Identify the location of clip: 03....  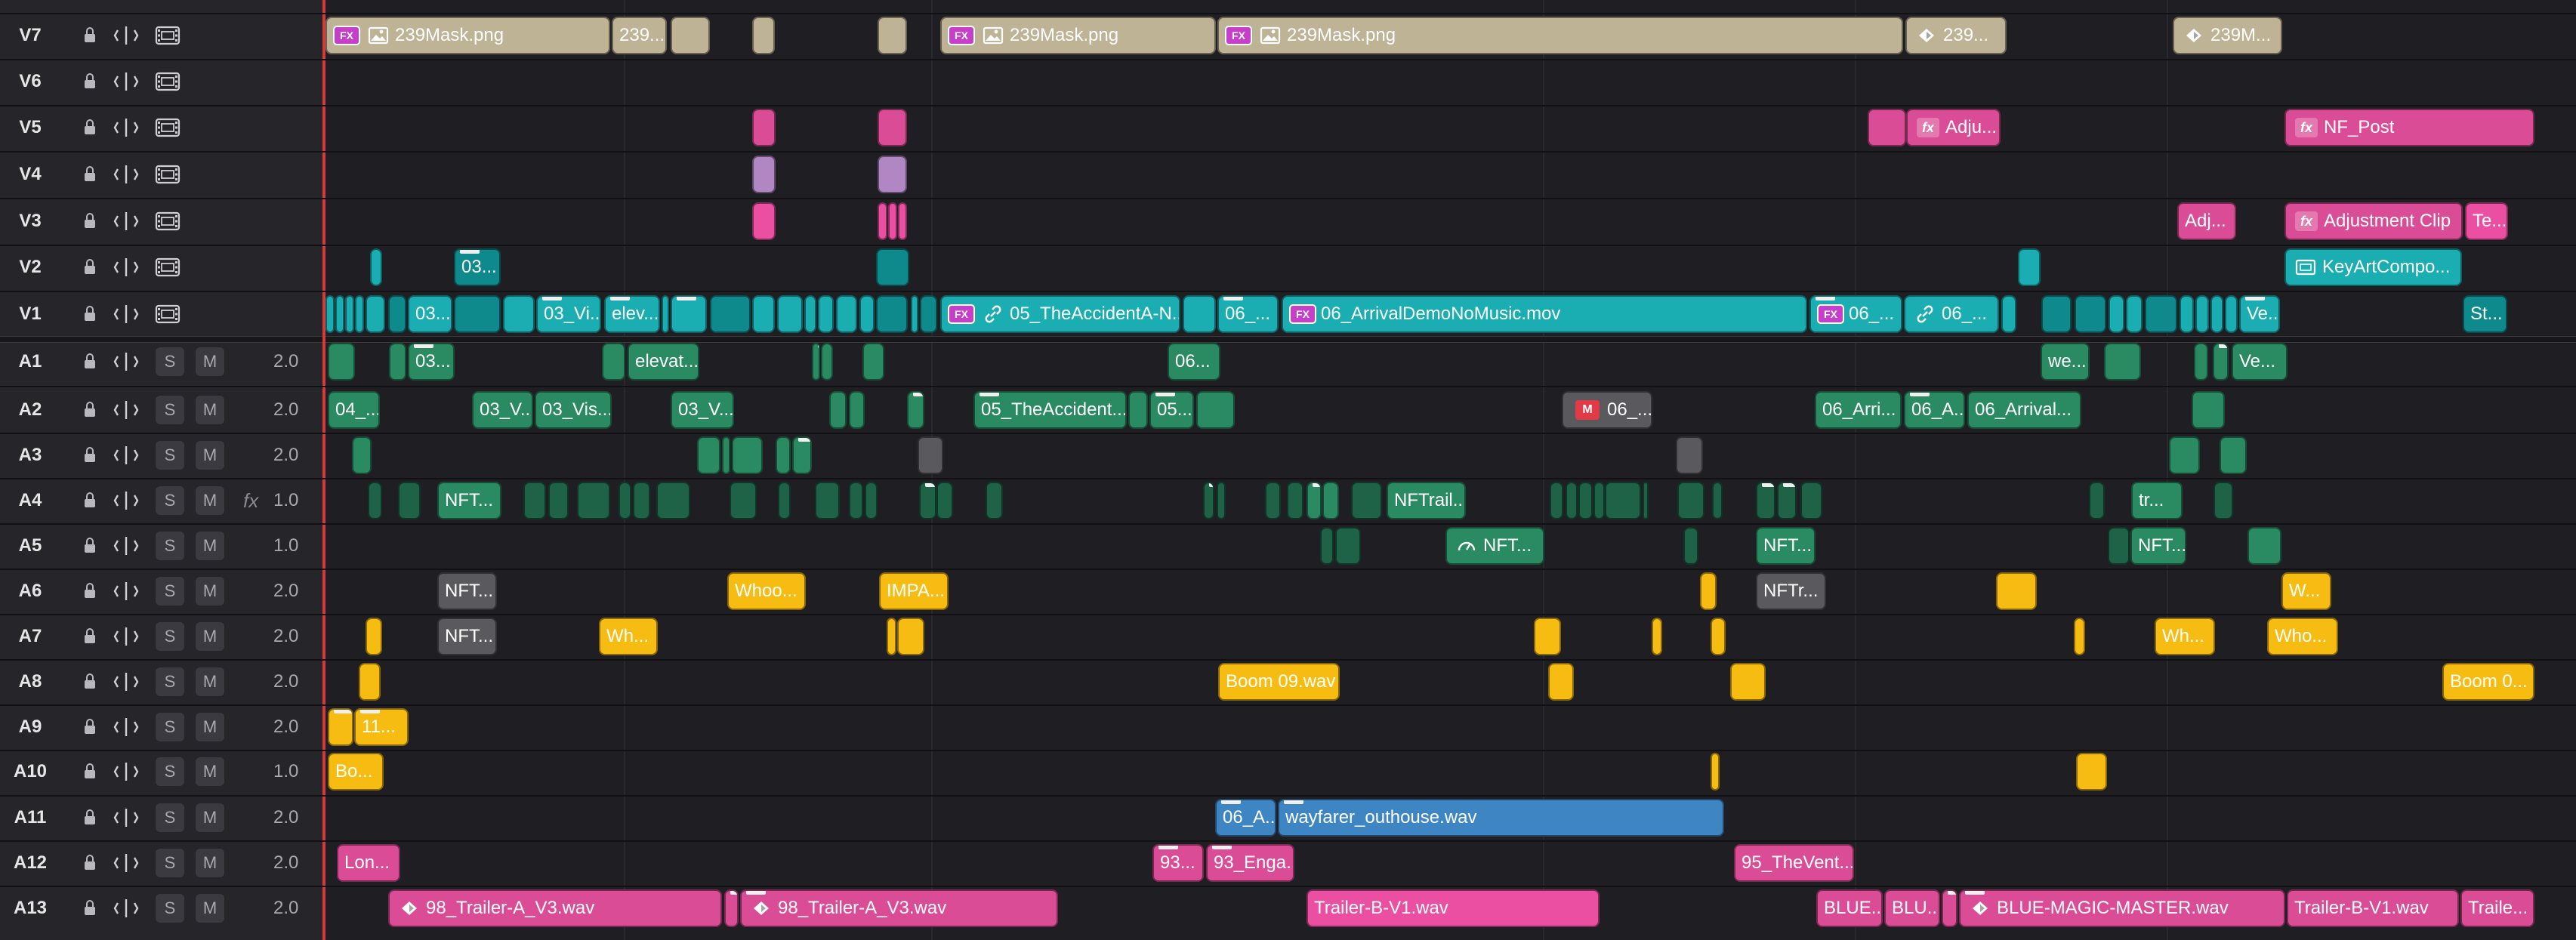
(431, 362).